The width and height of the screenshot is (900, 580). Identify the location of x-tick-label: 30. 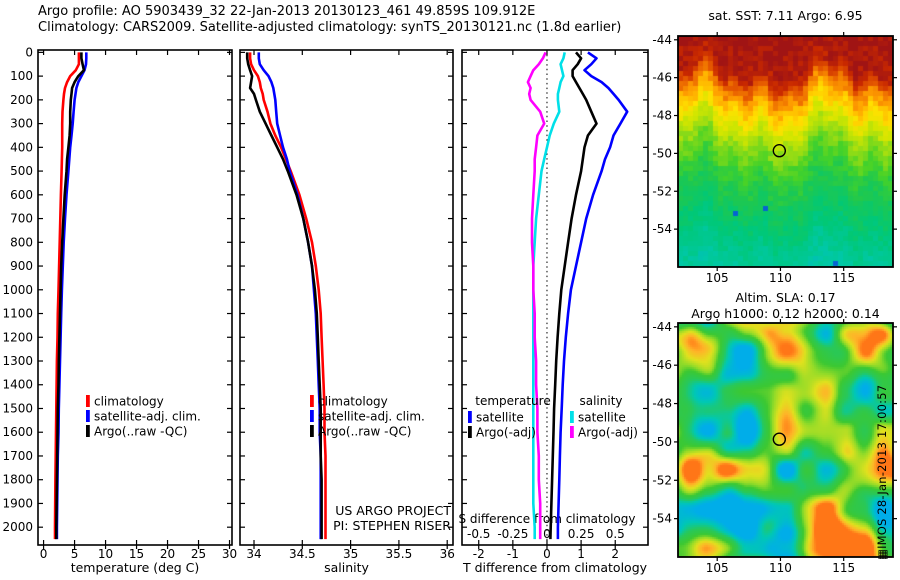
(229, 554).